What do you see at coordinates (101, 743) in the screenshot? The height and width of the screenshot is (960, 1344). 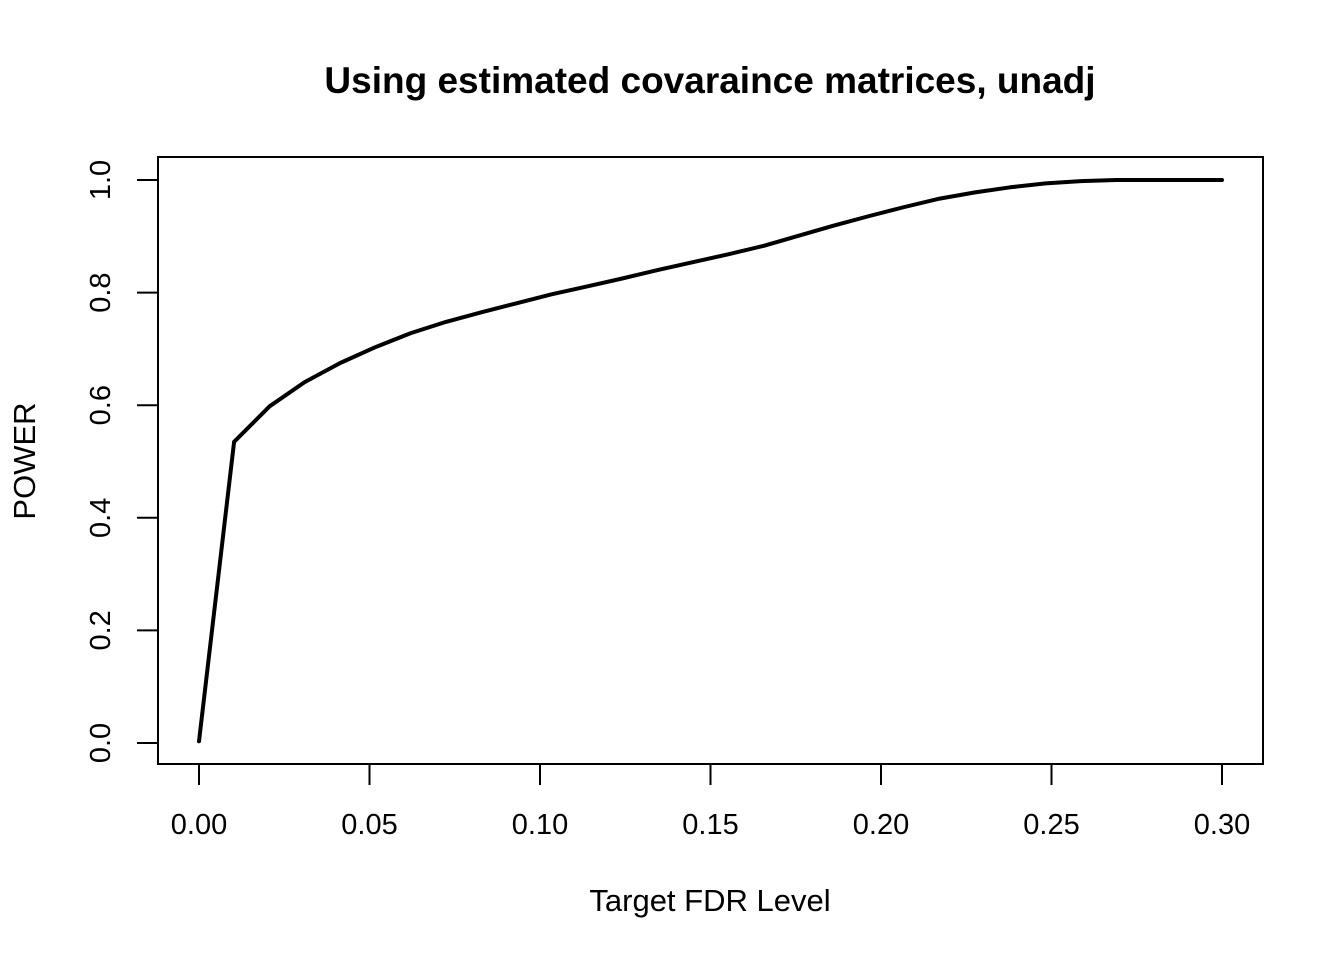 I see `y-tick-label: 0.0` at bounding box center [101, 743].